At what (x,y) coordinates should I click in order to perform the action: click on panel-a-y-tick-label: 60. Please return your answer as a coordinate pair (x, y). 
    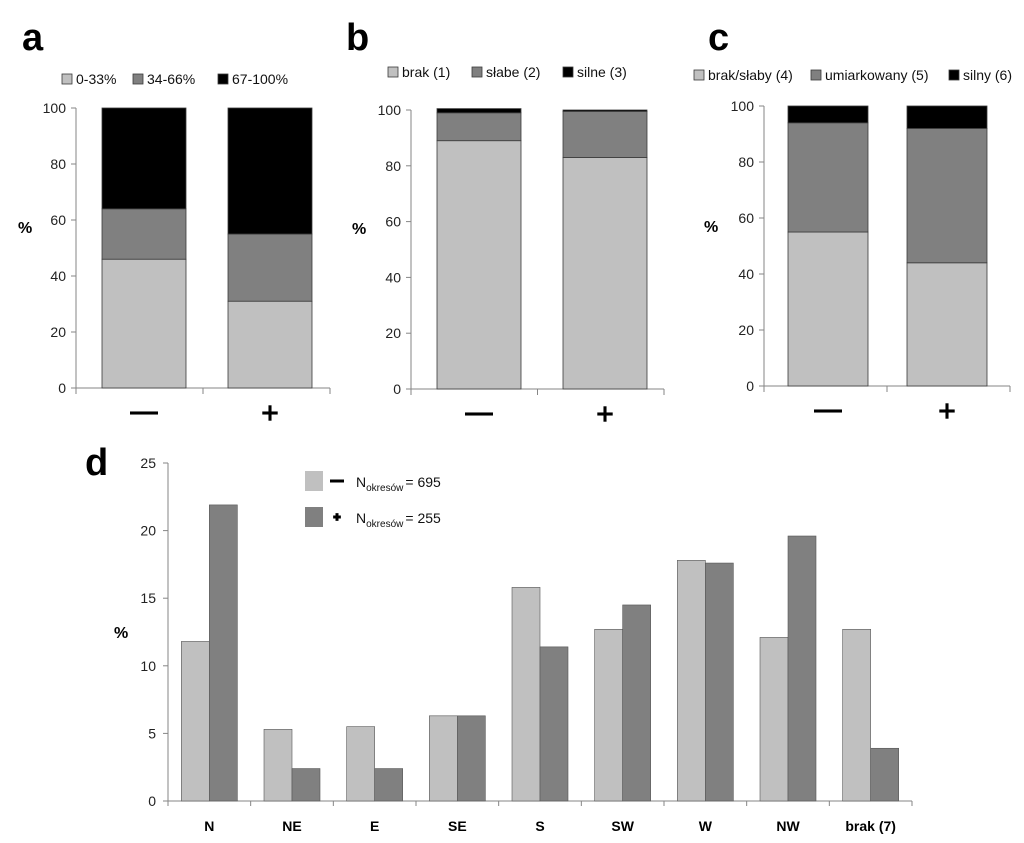
    Looking at the image, I should click on (58, 220).